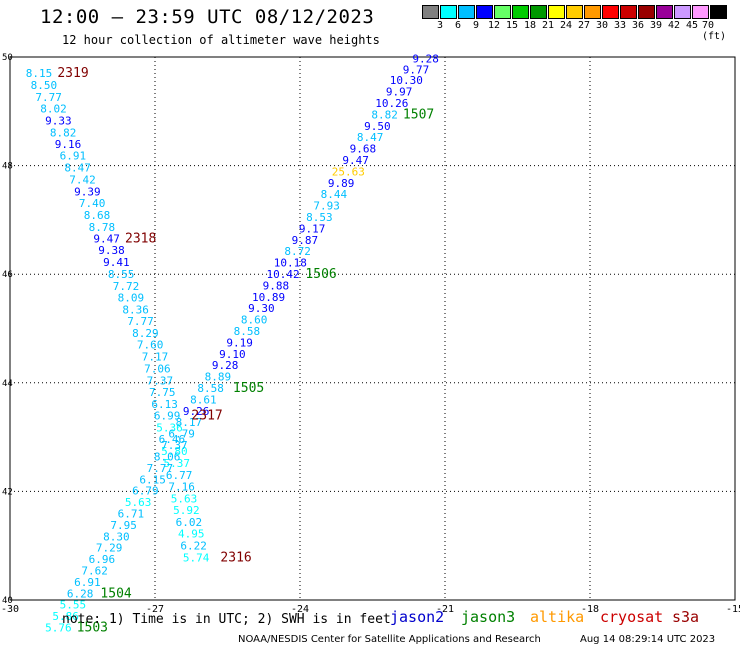 This screenshot has width=740, height=650. What do you see at coordinates (97, 215) in the screenshot?
I see `wave-height-value: 8.68` at bounding box center [97, 215].